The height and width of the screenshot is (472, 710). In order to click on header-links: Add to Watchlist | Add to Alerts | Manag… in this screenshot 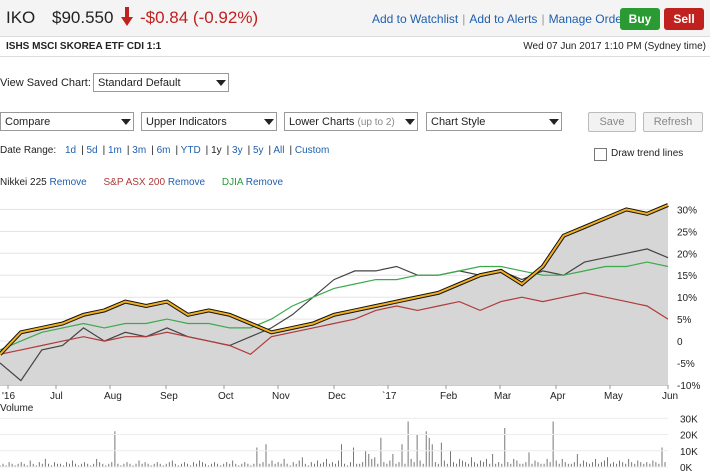, I will do `click(502, 19)`.